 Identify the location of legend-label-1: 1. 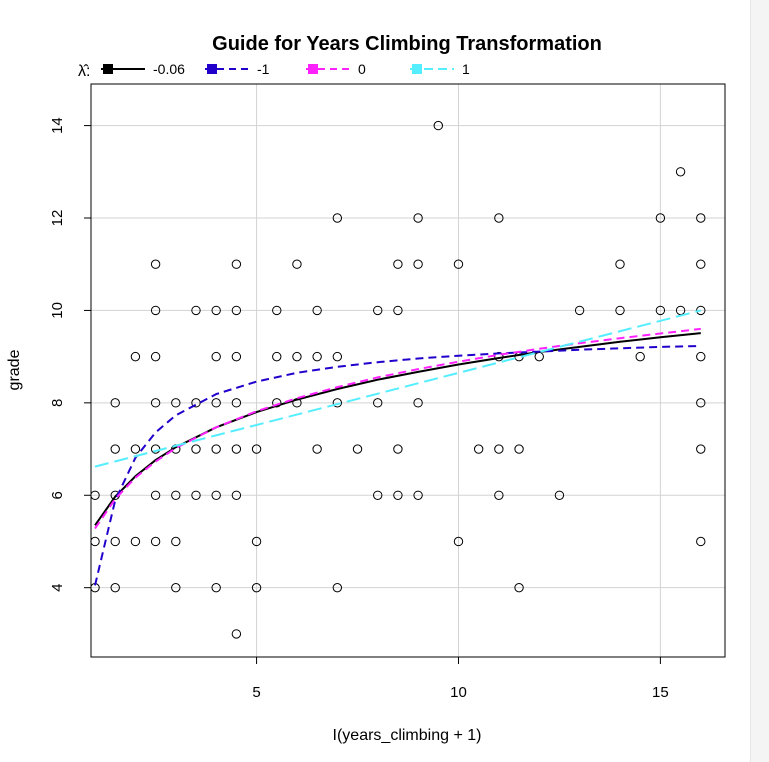
(466, 69).